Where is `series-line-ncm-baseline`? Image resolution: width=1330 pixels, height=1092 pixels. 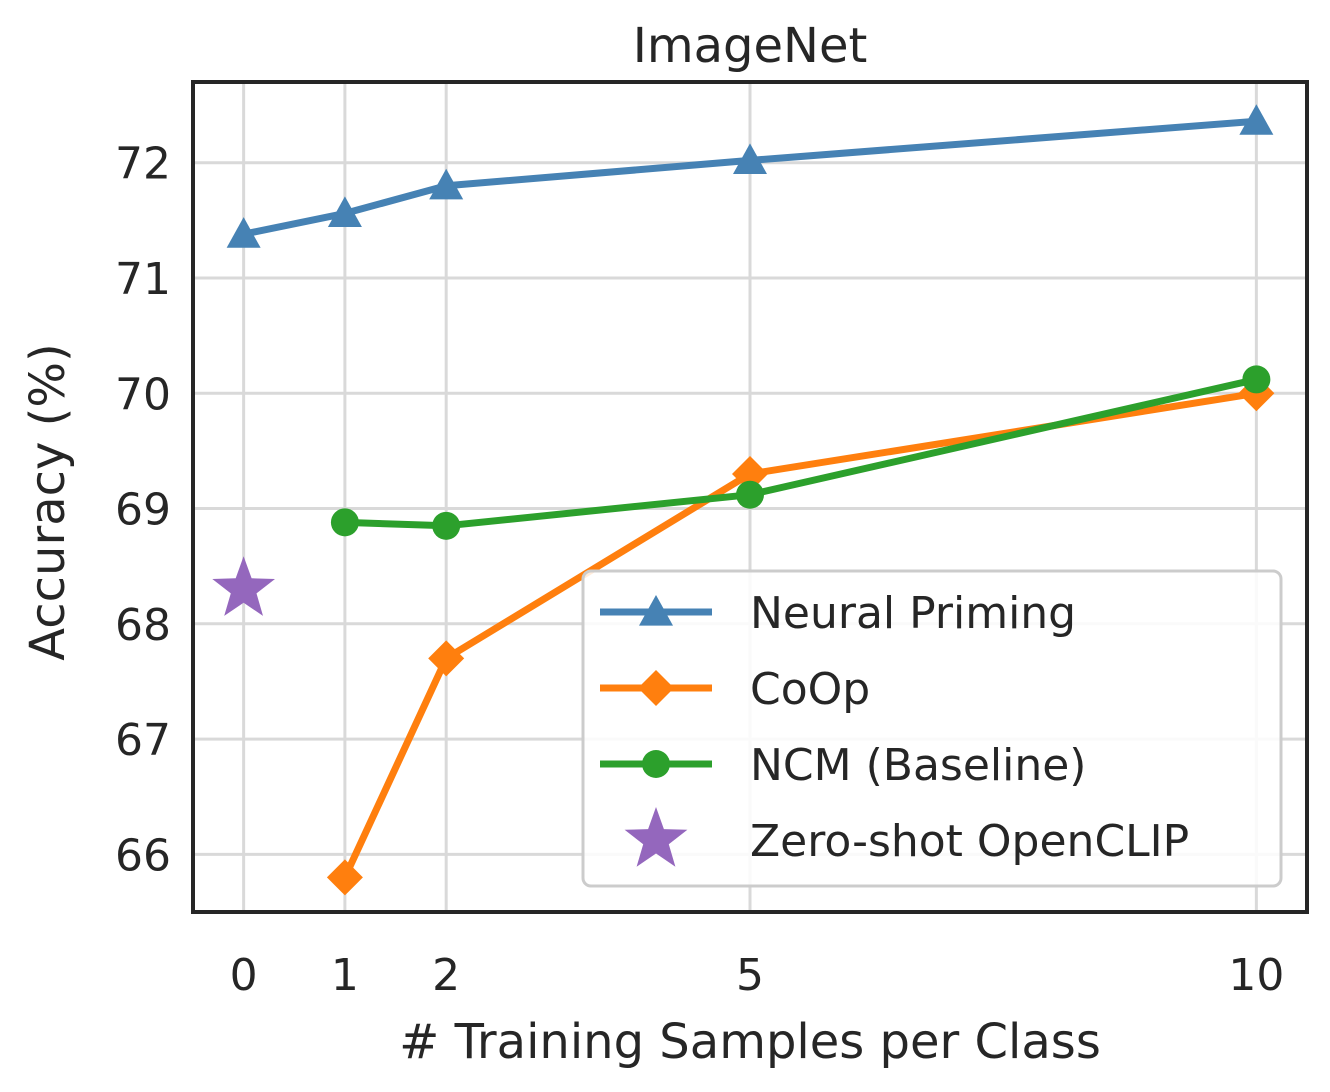 series-line-ncm-baseline is located at coordinates (801, 452).